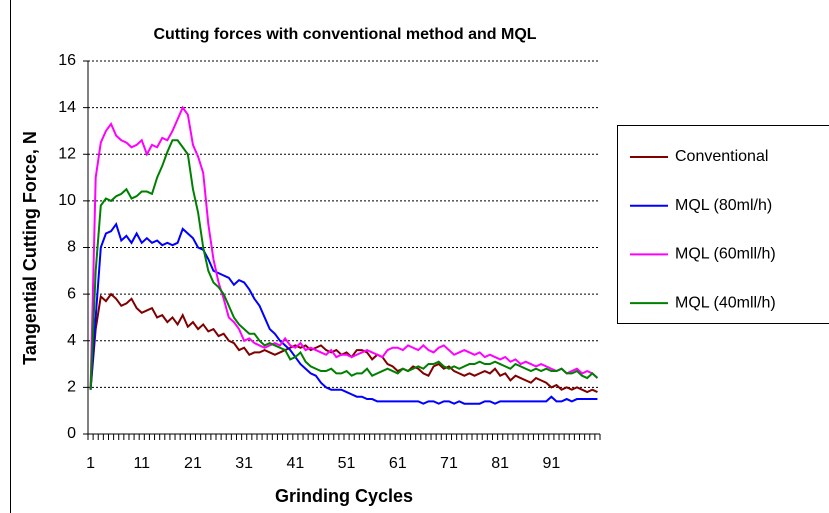 This screenshot has height=513, width=829. What do you see at coordinates (500, 463) in the screenshot?
I see `x-tick-label: 81` at bounding box center [500, 463].